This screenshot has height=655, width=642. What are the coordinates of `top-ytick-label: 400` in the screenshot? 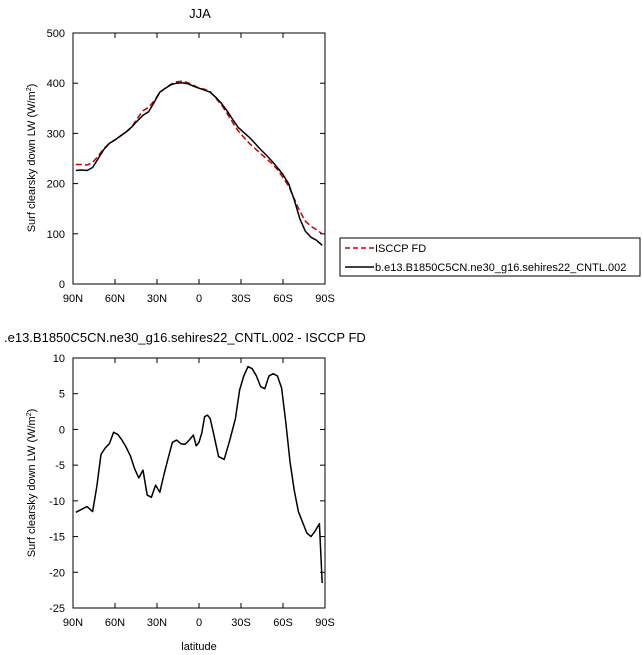 It's located at (56, 84).